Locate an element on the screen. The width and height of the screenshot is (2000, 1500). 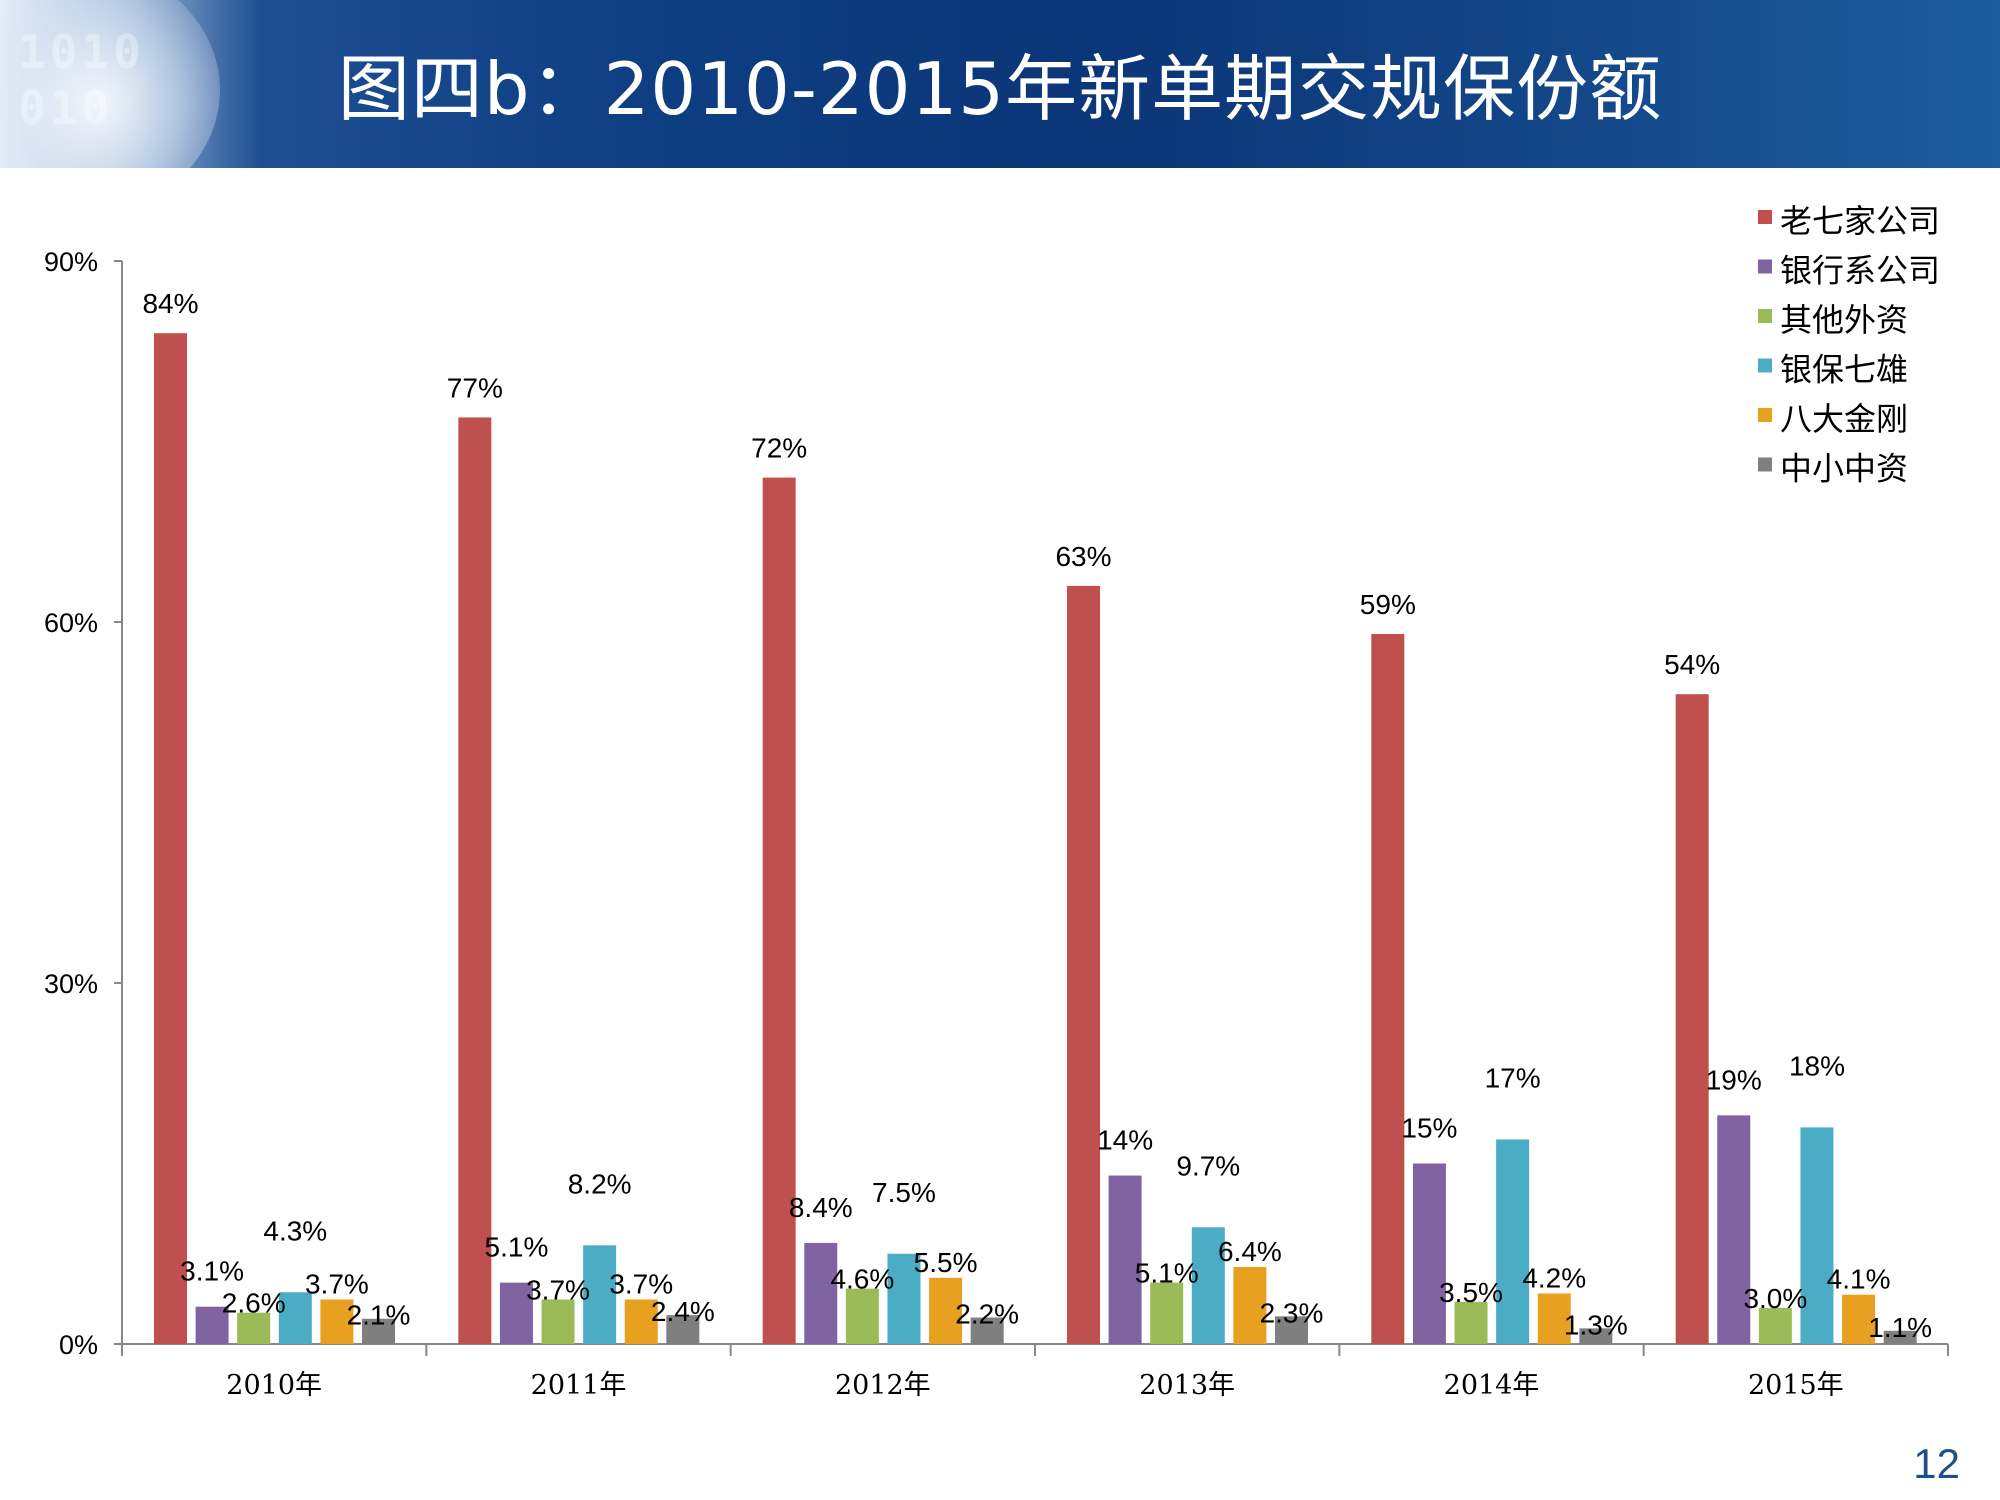
bar-6-2014年 is located at coordinates (1596, 1336).